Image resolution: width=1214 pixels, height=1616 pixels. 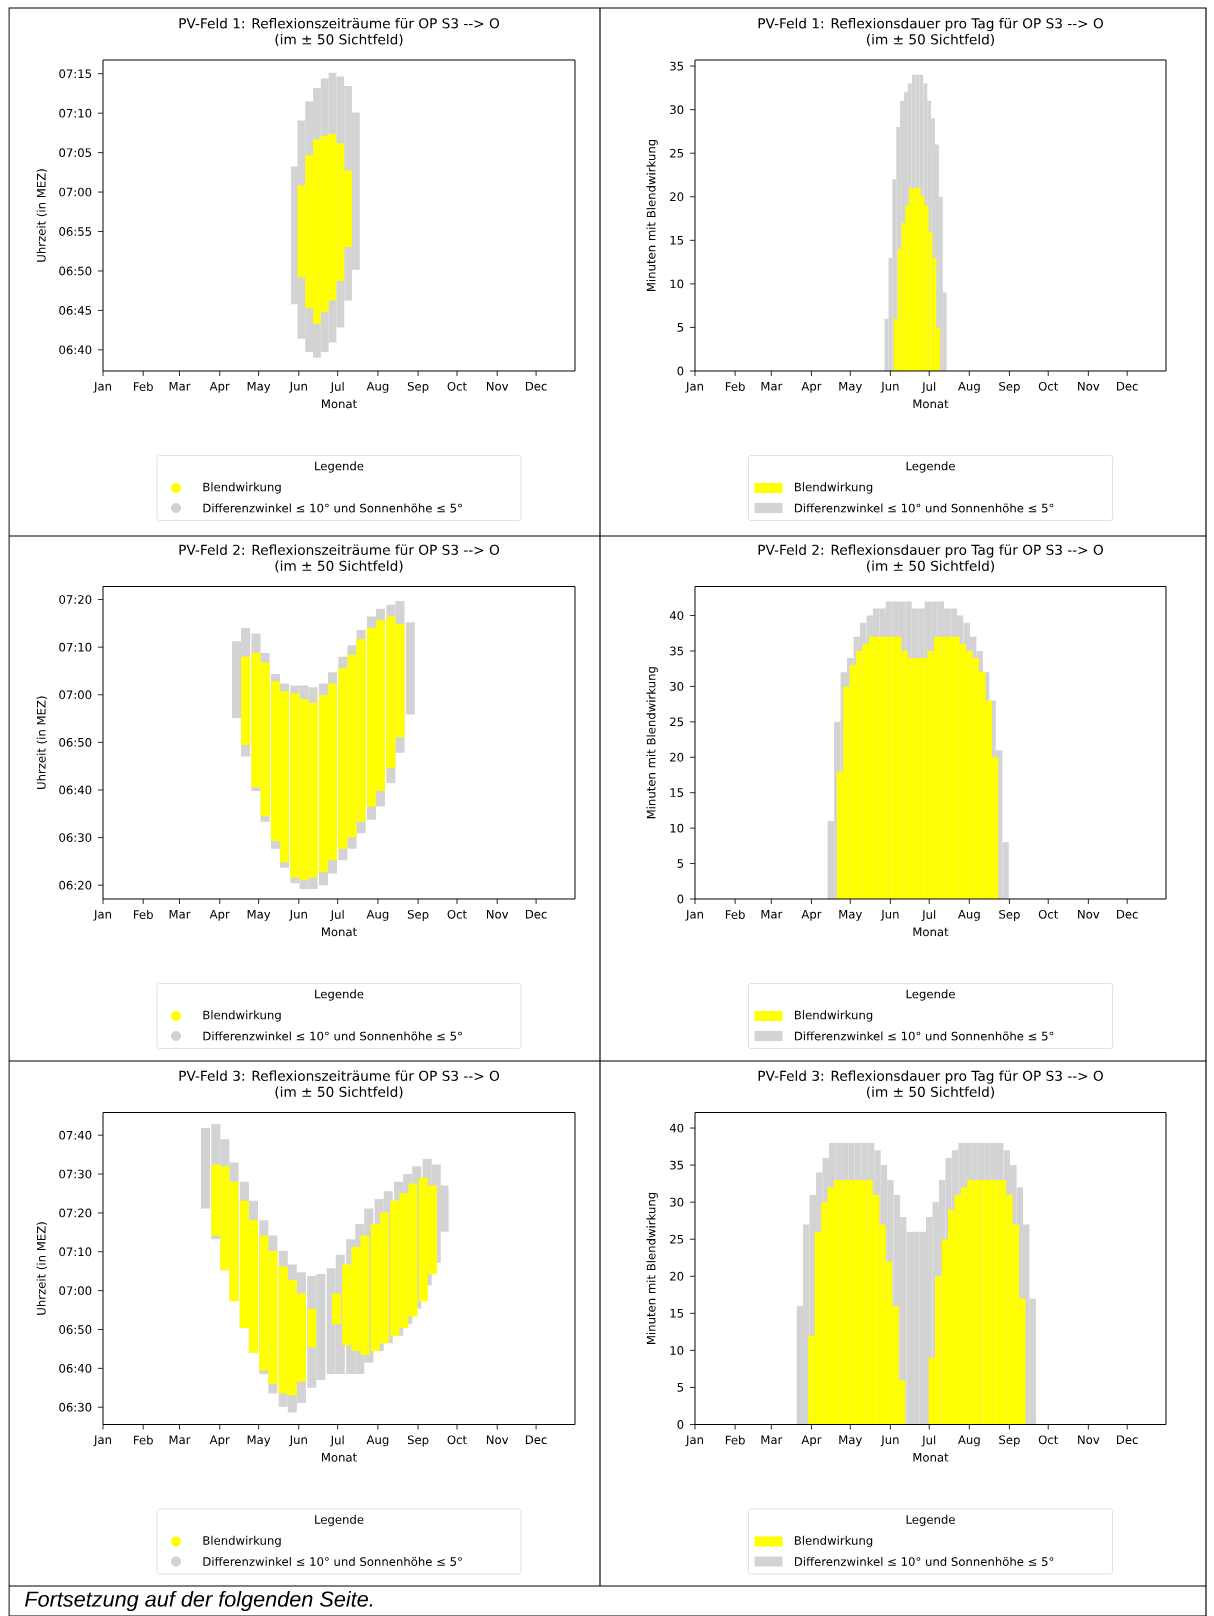 What do you see at coordinates (677, 651) in the screenshot?
I see `y-tick-label: 35` at bounding box center [677, 651].